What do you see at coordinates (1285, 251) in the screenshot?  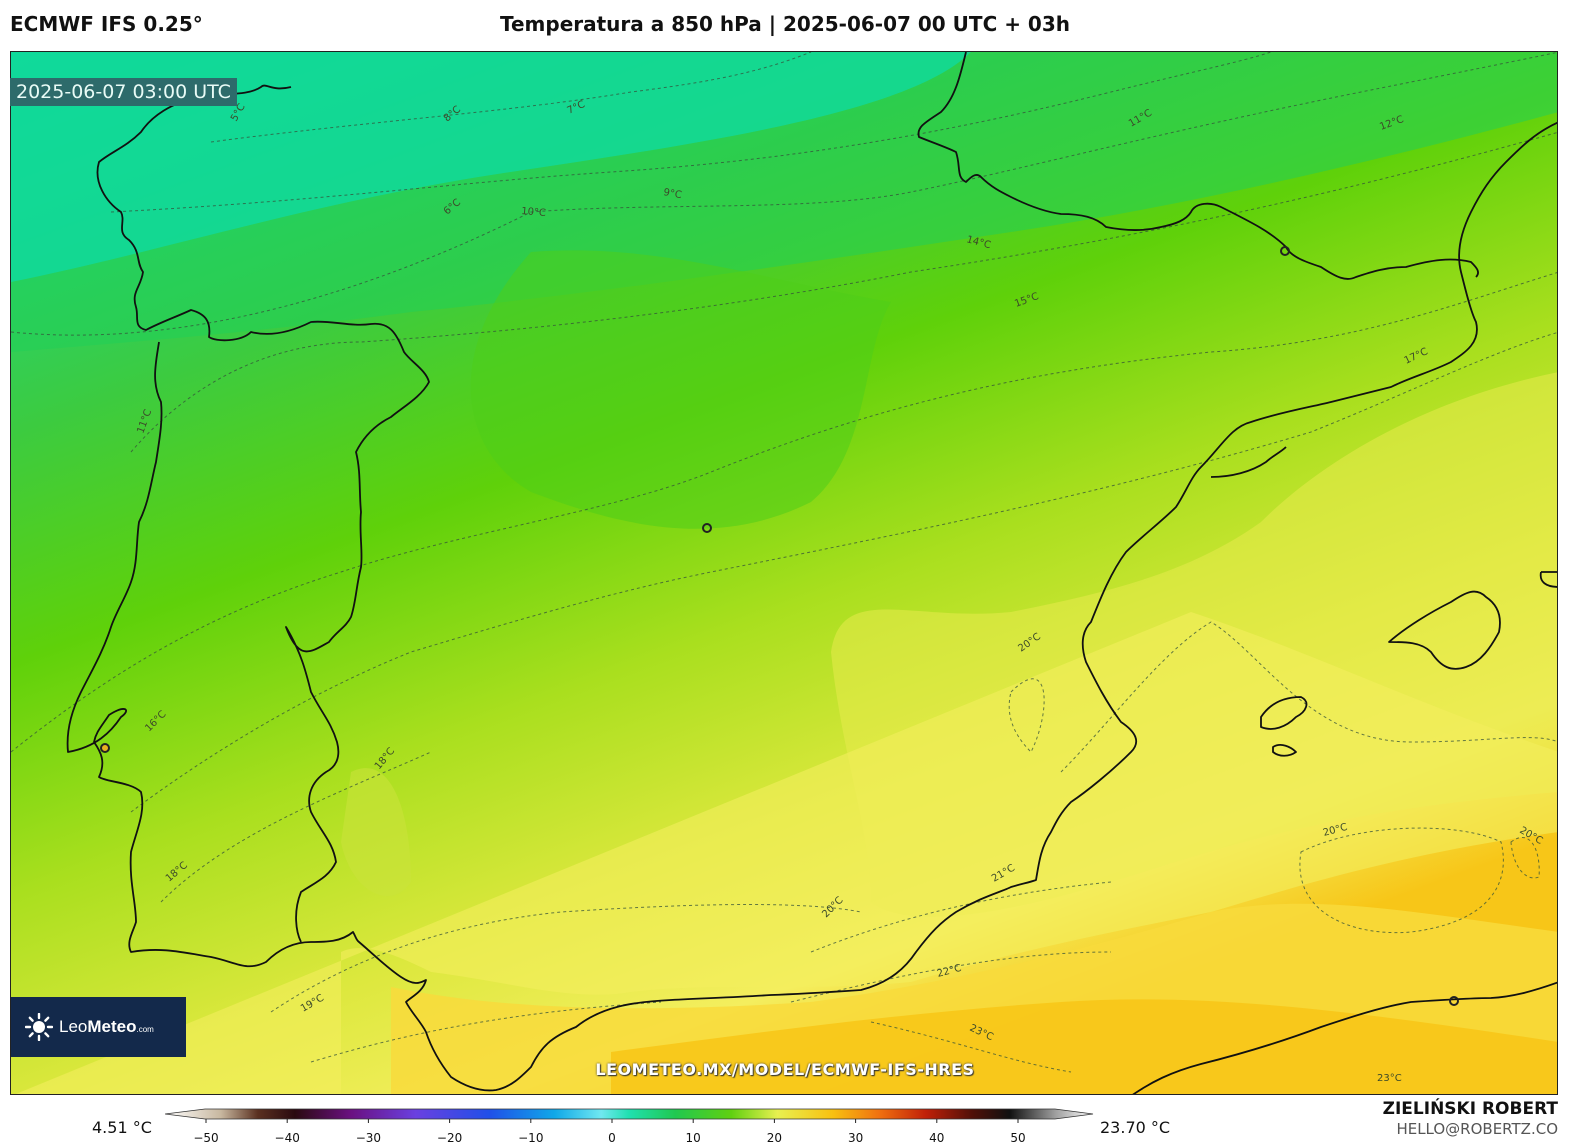 I see `city-marker-north` at bounding box center [1285, 251].